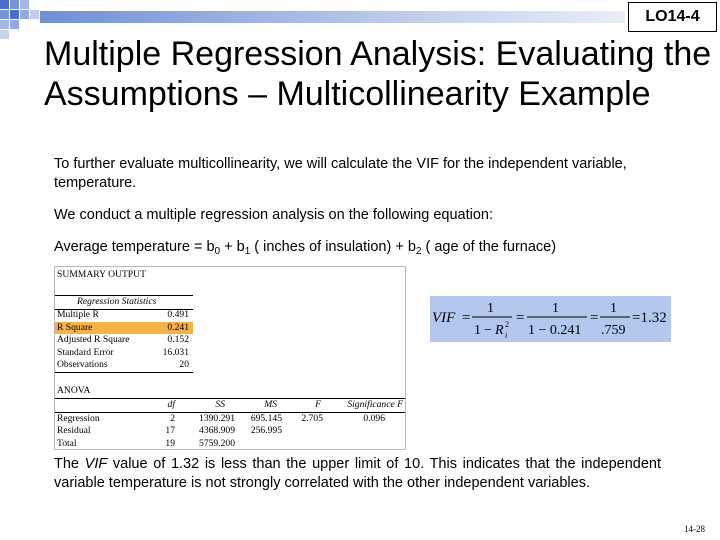 Image resolution: width=720 pixels, height=540 pixels. Describe the element at coordinates (694, 529) in the screenshot. I see `page-number: 14-28` at that location.